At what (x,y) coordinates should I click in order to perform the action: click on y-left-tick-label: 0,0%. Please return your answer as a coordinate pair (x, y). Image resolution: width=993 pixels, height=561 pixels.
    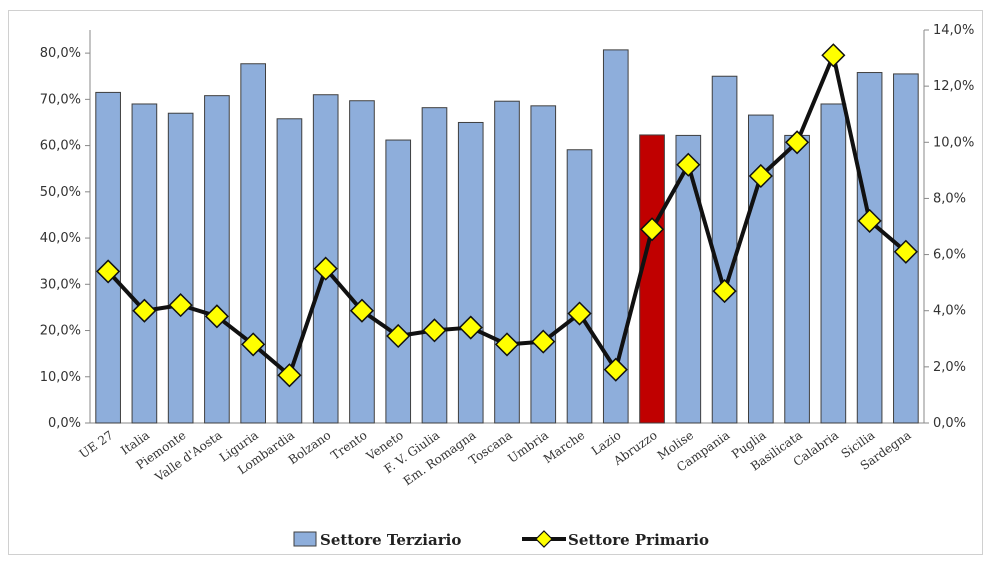
    Looking at the image, I should click on (64, 423).